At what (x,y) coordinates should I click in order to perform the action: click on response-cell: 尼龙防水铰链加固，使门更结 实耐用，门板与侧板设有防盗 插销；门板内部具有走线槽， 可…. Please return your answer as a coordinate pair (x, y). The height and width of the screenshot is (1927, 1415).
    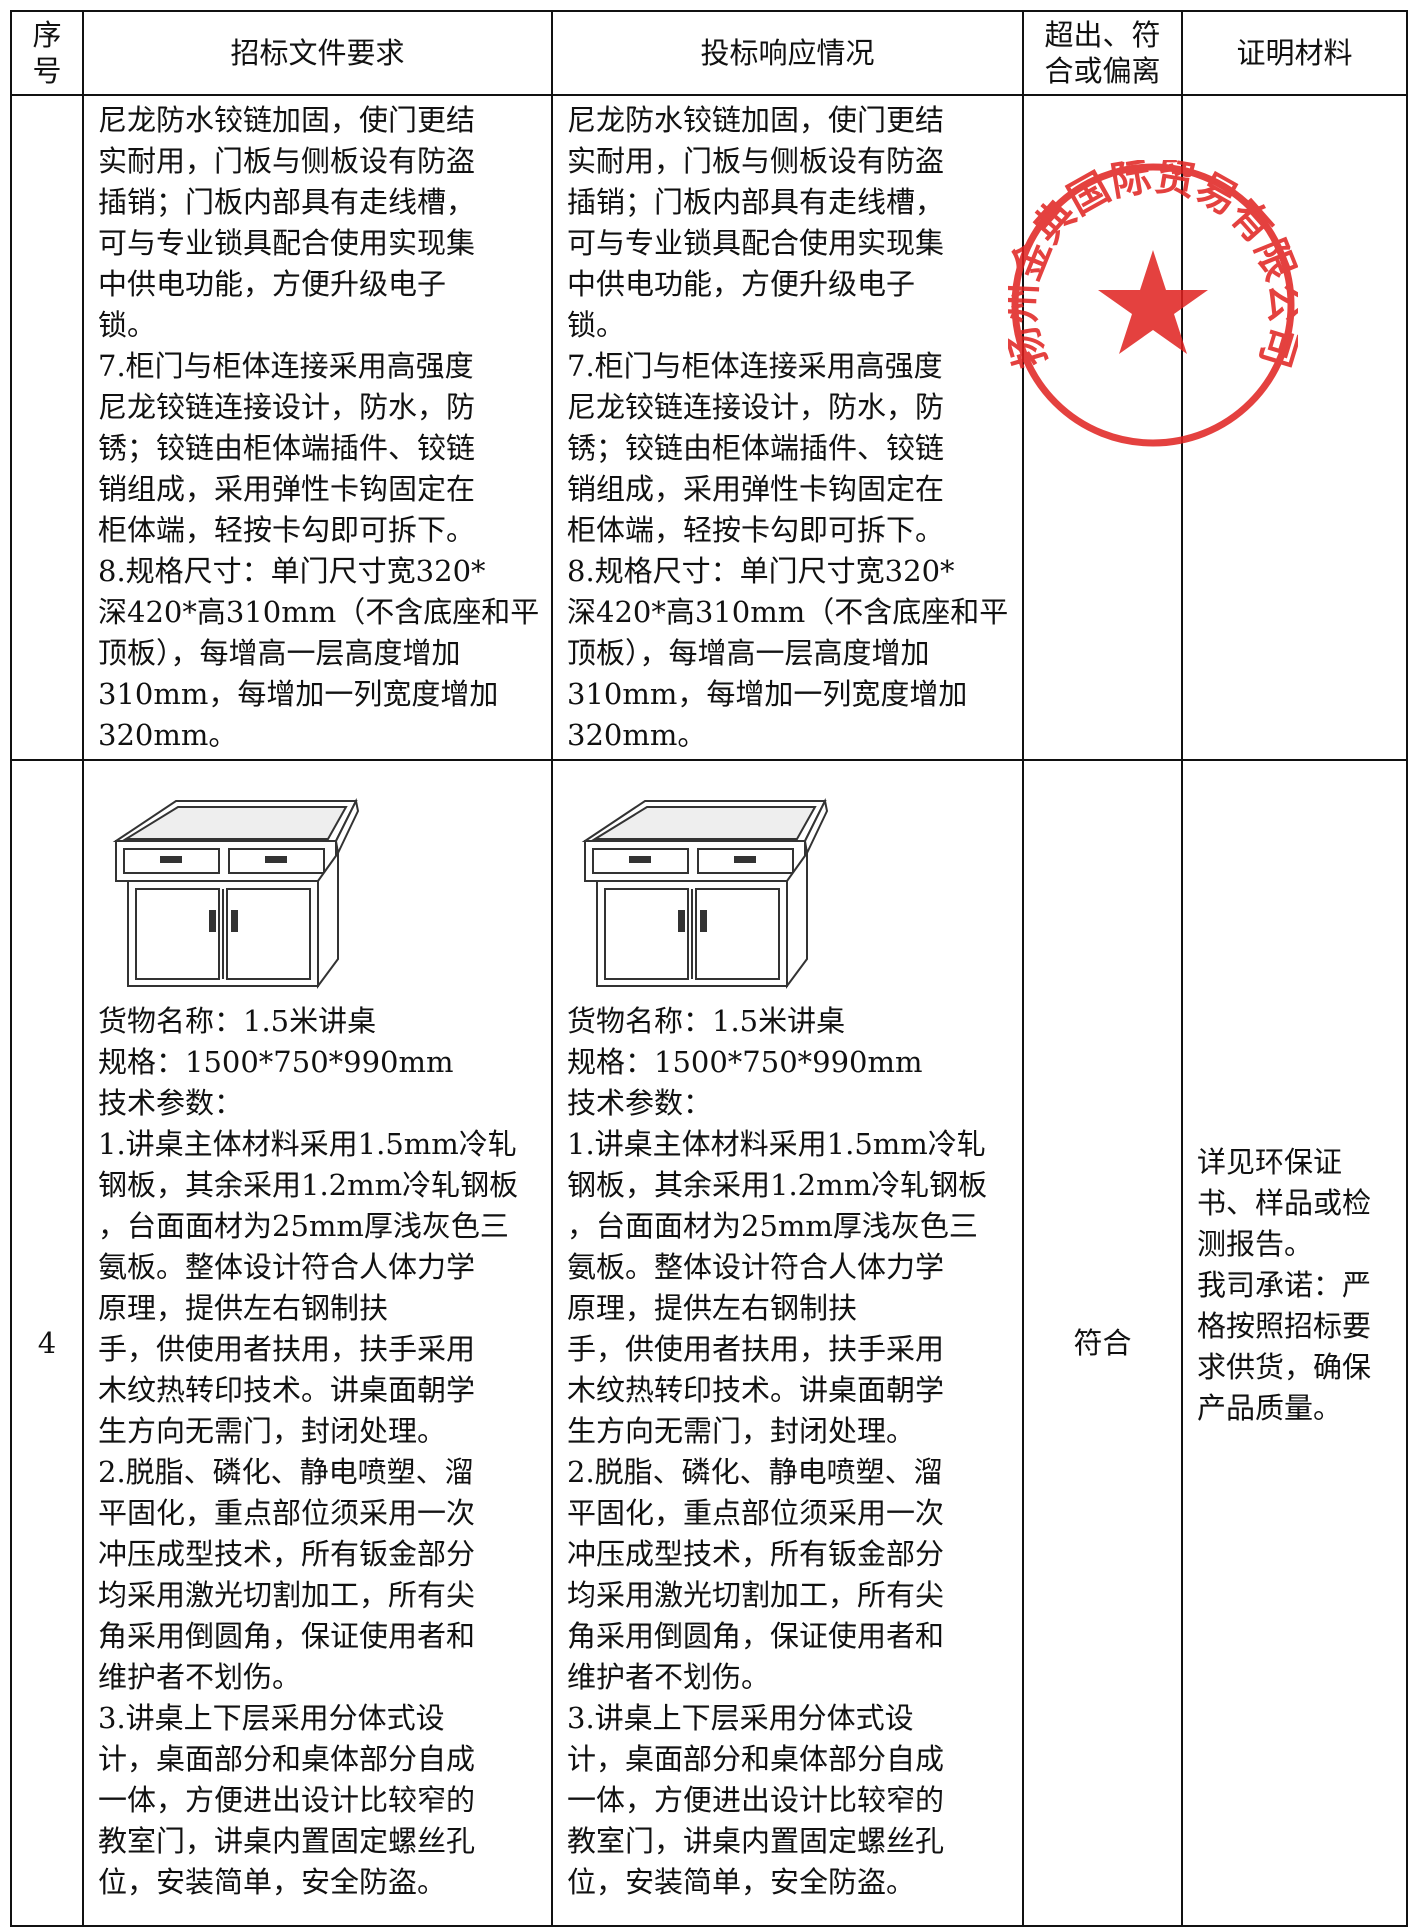
    Looking at the image, I should click on (787, 427).